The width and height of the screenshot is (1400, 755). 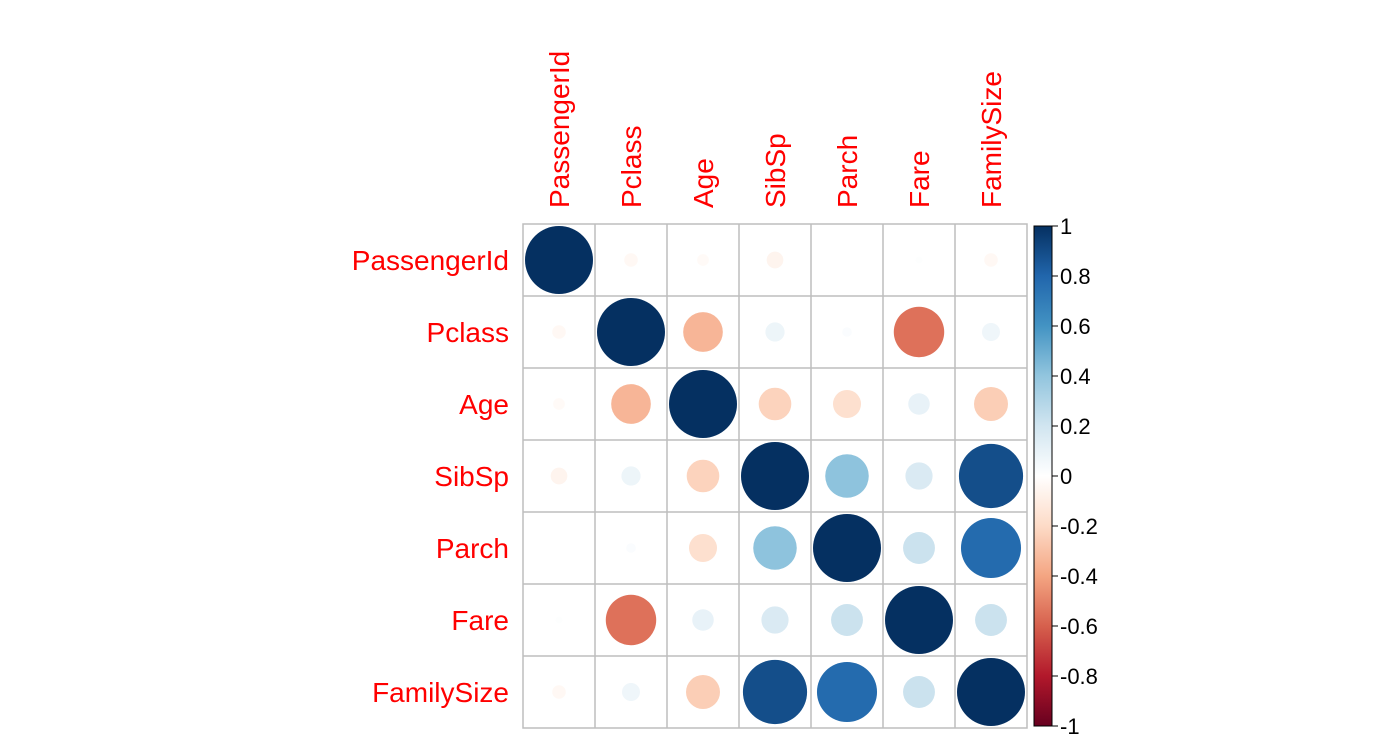 I want to click on corr-circle-pclass-familysize, so click(x=991, y=332).